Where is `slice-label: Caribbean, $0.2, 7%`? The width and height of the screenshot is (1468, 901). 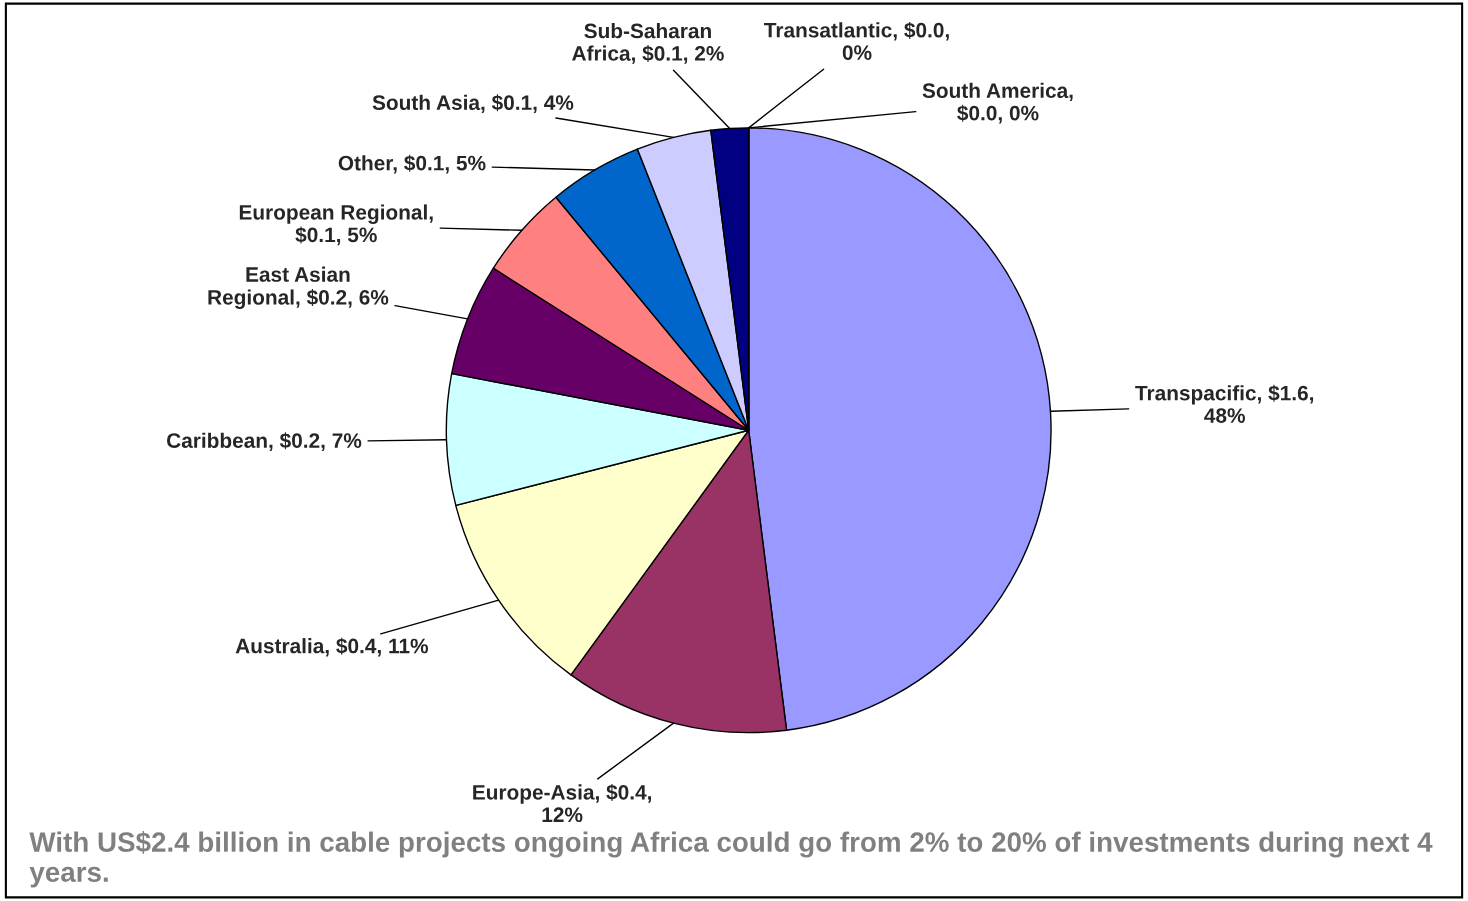 slice-label: Caribbean, $0.2, 7% is located at coordinates (264, 441).